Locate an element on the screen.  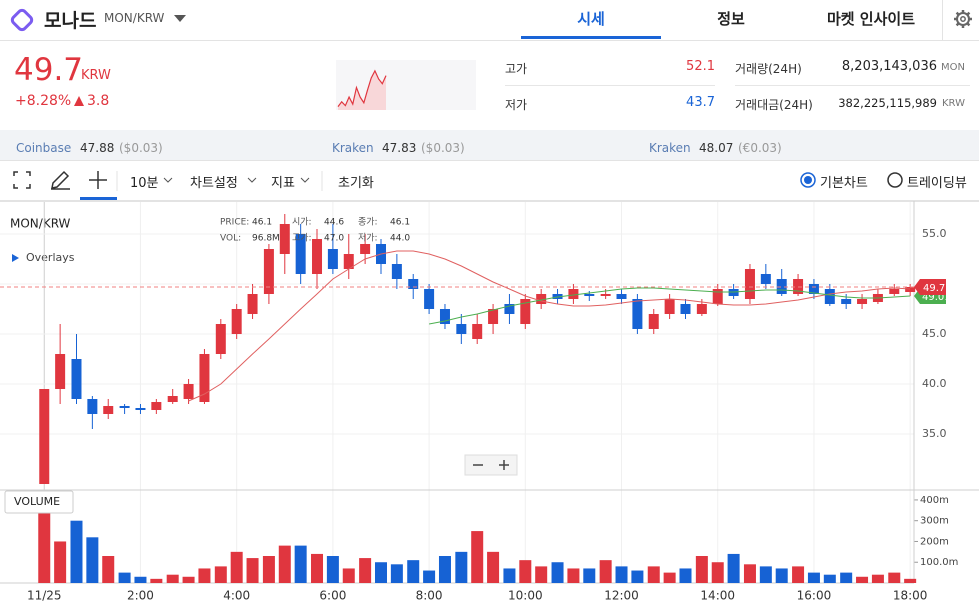
volume-label-box is located at coordinates (39, 502).